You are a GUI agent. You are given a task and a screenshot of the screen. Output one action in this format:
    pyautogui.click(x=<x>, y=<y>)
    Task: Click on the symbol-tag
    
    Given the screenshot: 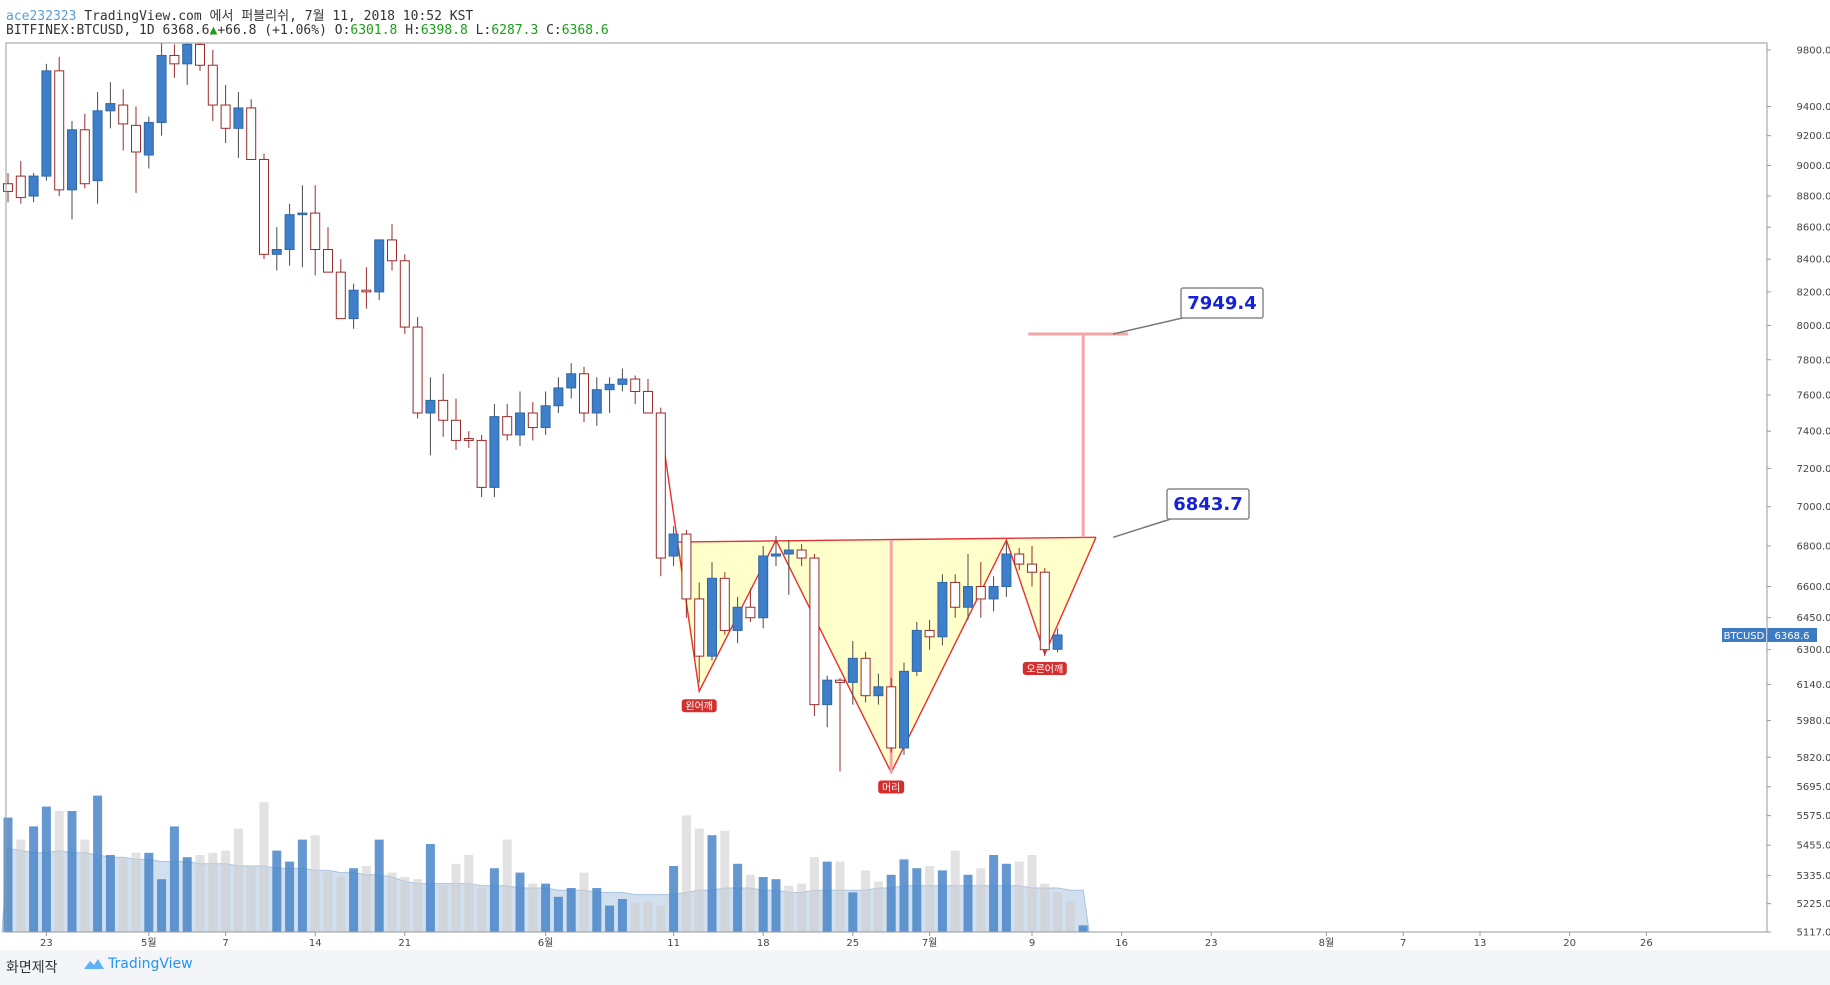 What is the action you would take?
    pyautogui.click(x=1744, y=634)
    